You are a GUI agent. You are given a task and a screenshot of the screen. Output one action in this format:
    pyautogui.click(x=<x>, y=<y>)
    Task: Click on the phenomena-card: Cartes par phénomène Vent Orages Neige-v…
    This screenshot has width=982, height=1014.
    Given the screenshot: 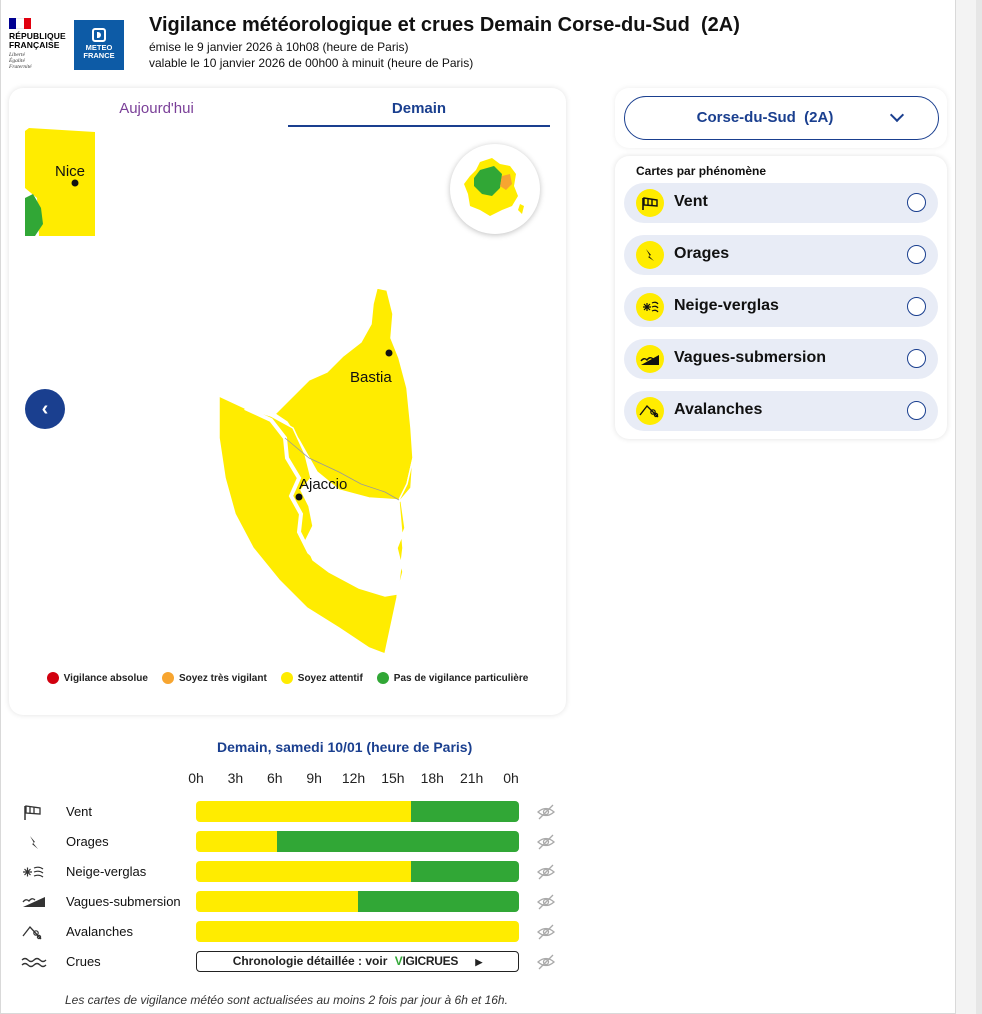 What is the action you would take?
    pyautogui.click(x=781, y=297)
    